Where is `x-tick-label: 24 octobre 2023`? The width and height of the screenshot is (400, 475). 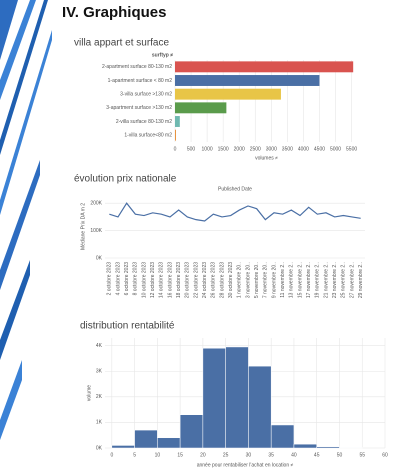
x-tick-label: 24 octobre 2023 is located at coordinates (205, 280).